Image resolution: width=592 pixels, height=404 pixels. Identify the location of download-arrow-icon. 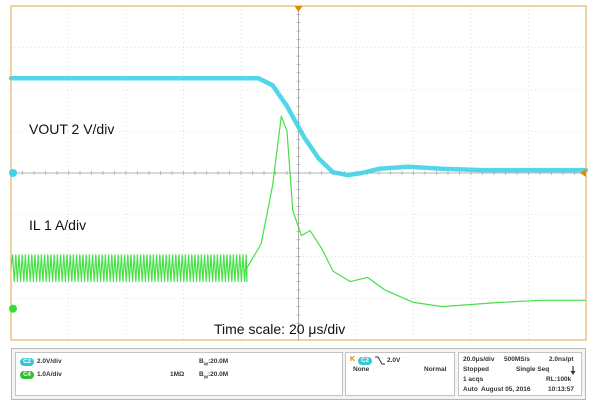
(573, 370).